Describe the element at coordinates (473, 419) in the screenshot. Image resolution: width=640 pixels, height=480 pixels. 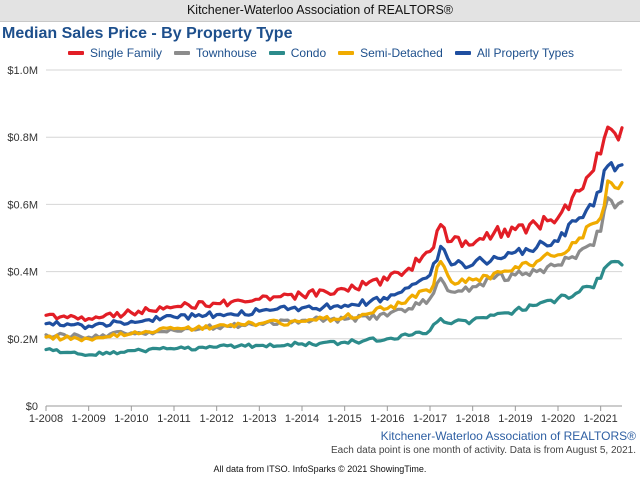
I see `x-tick-label: 1-2018` at that location.